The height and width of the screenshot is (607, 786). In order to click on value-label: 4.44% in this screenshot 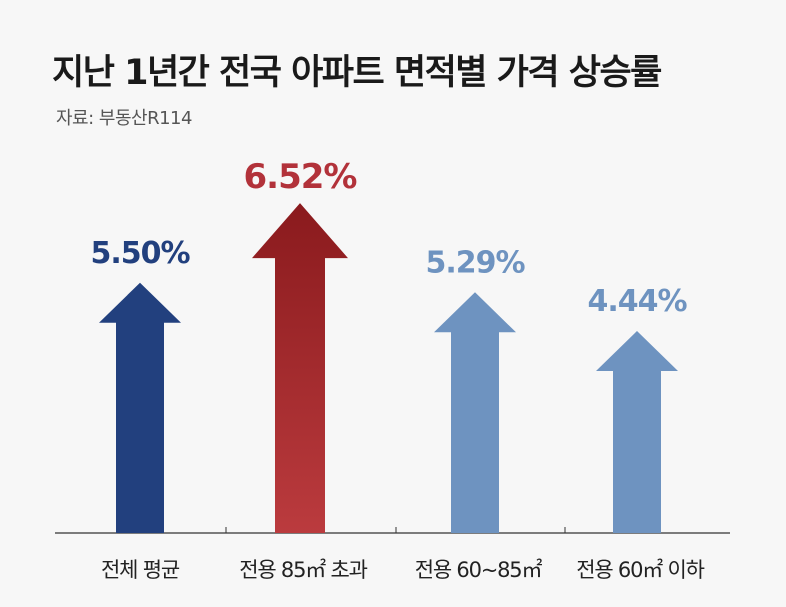, I will do `click(637, 301)`.